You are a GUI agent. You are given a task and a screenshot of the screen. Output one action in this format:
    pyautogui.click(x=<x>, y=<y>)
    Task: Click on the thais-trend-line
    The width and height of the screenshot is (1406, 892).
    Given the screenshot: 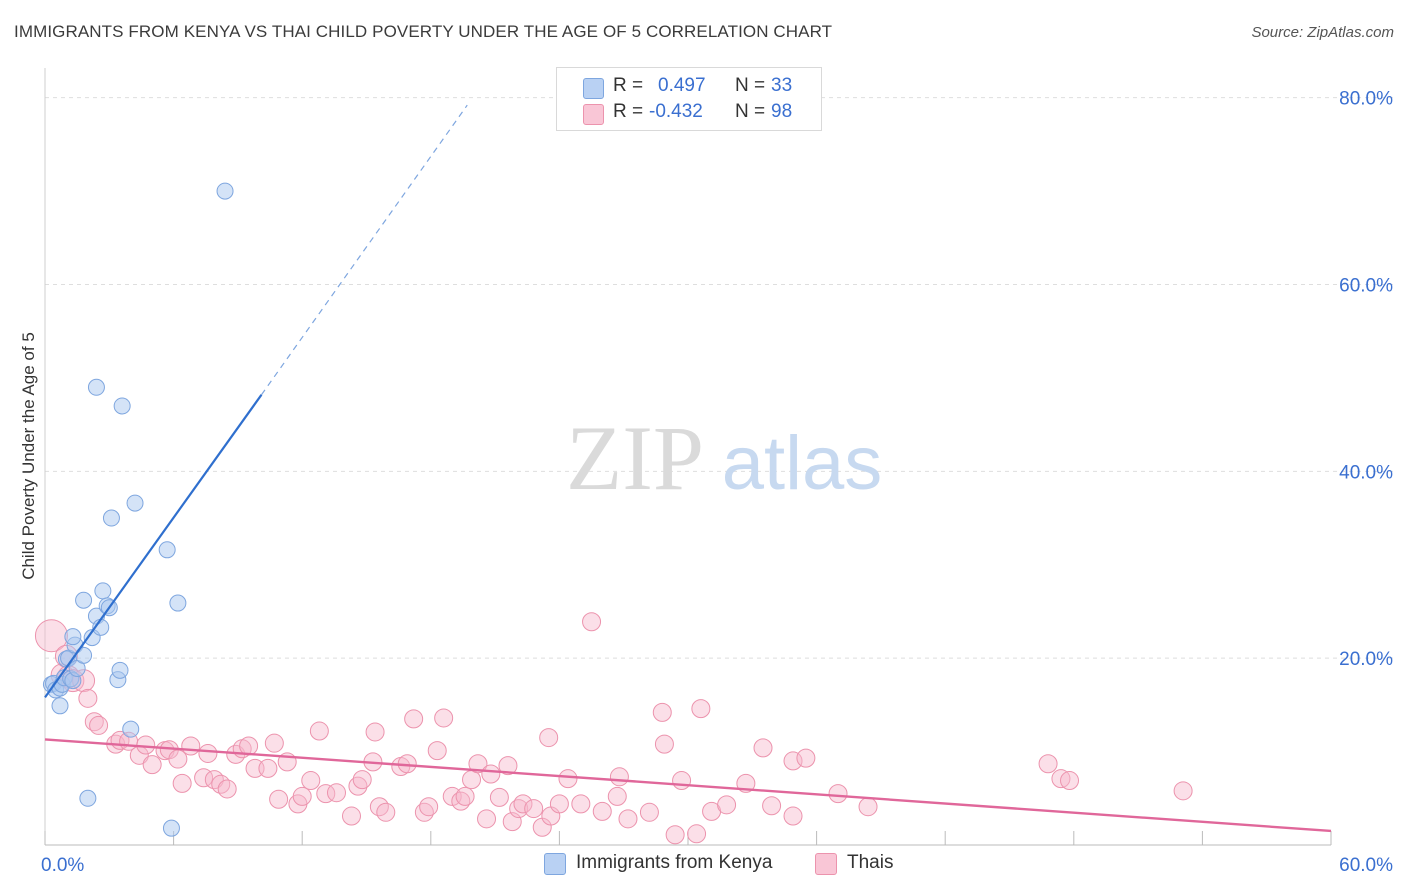 What is the action you would take?
    pyautogui.click(x=688, y=785)
    